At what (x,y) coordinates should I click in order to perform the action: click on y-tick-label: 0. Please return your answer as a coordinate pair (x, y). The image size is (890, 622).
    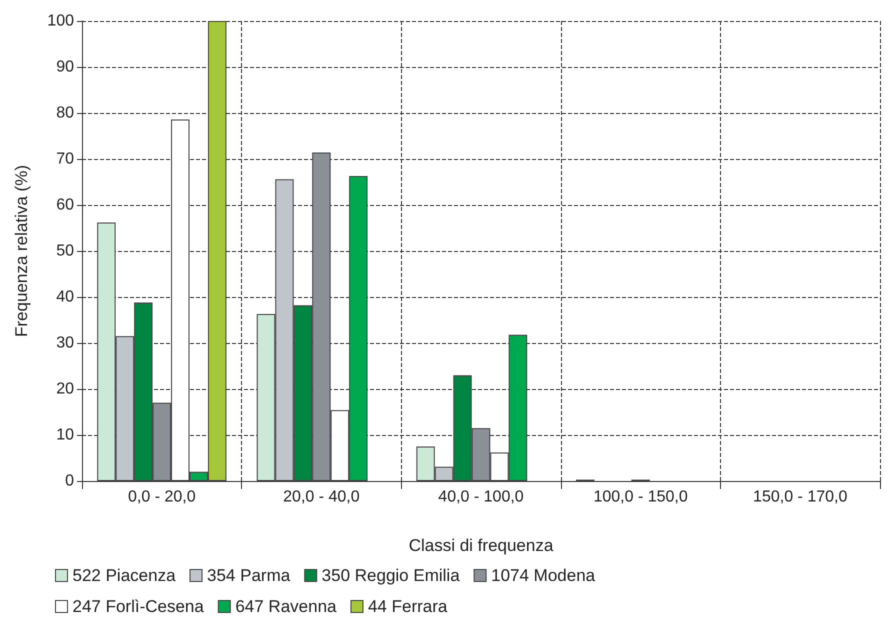
    Looking at the image, I should click on (69, 481).